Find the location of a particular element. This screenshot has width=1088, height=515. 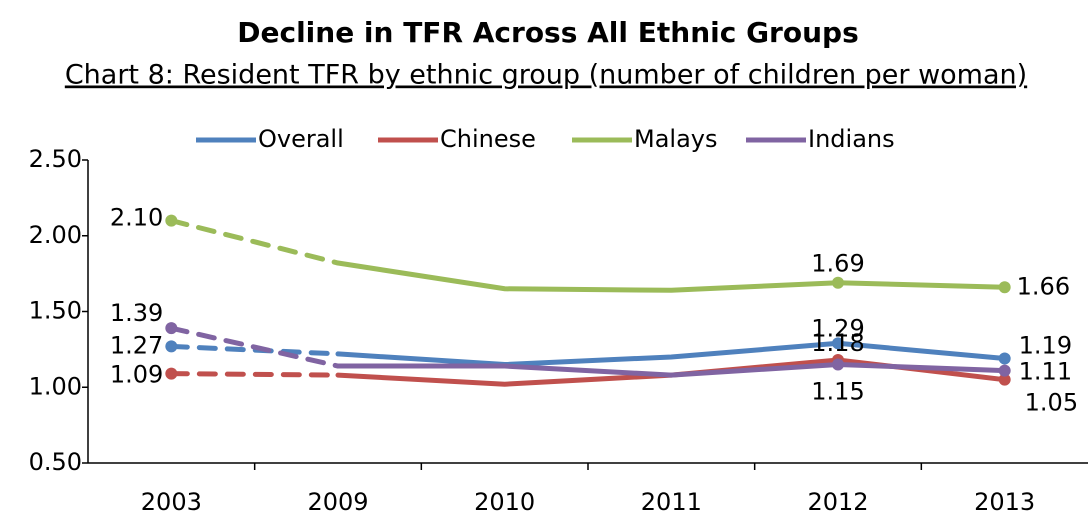

legend-label: Overall is located at coordinates (301, 139).